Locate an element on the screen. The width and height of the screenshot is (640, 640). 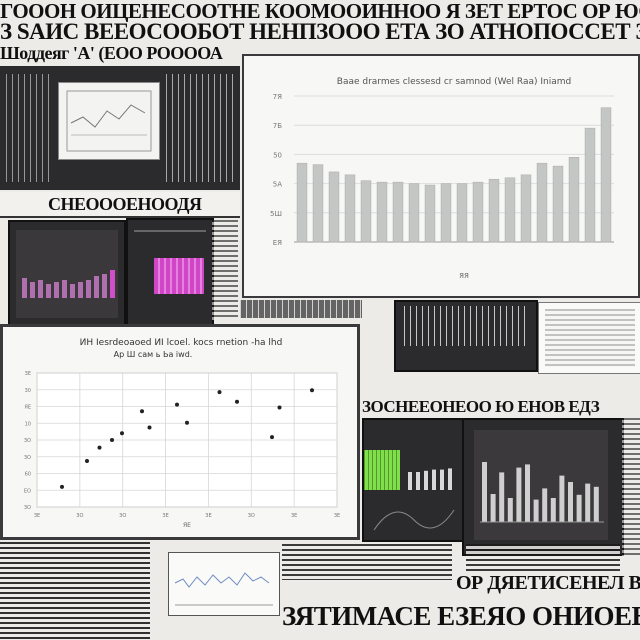
dark-bars-lines is located at coordinates (466, 326).